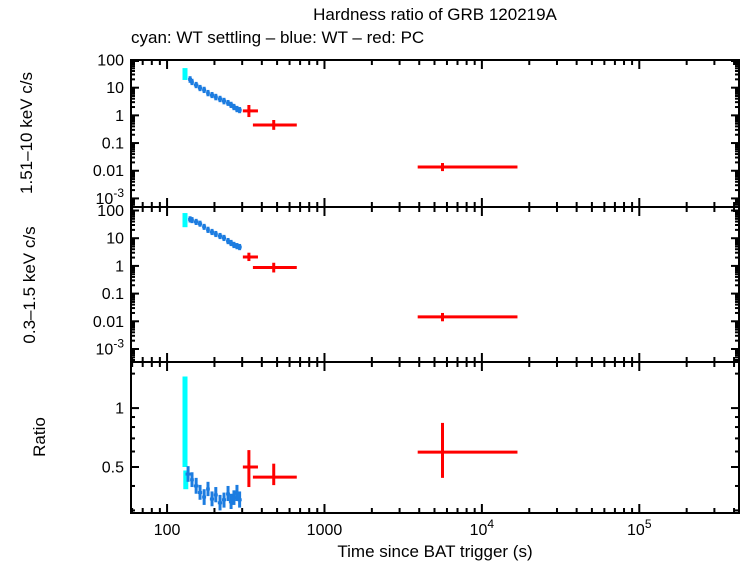 This screenshot has width=742, height=566. I want to click on y-axis-label-ratio: Ratio, so click(39, 437).